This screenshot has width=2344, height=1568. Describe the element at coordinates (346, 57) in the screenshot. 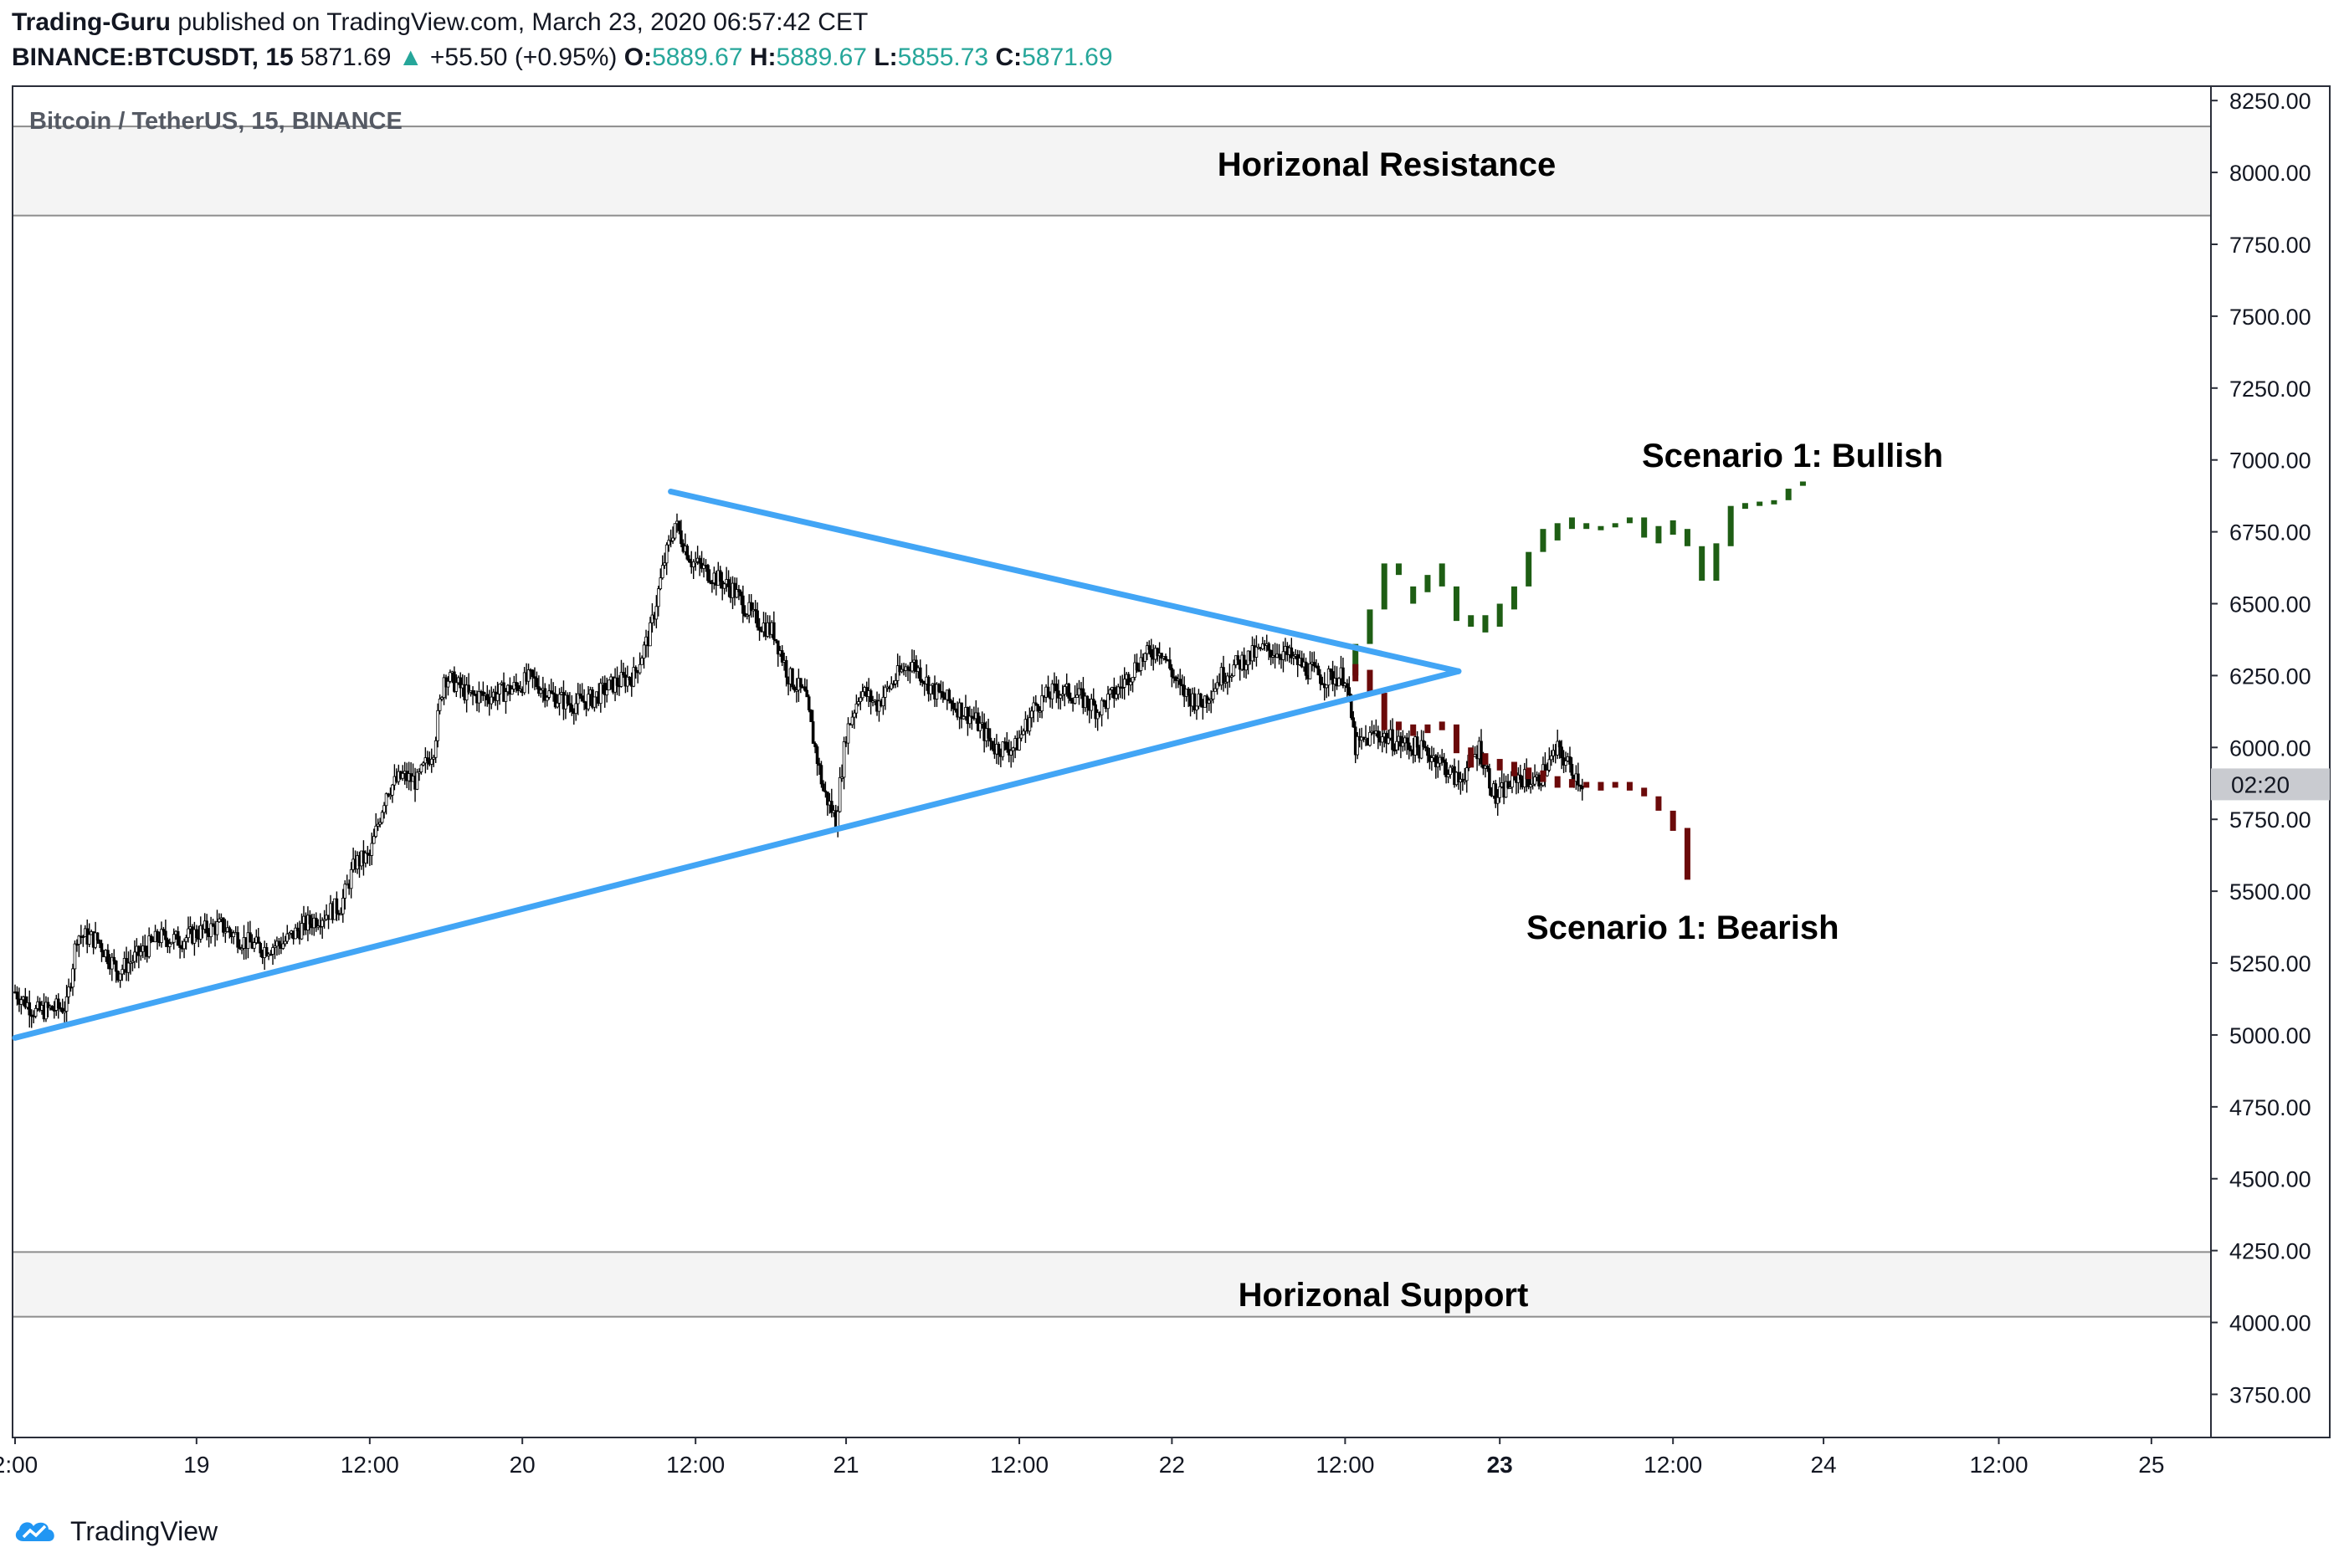

I see `last-price: 5871.69` at that location.